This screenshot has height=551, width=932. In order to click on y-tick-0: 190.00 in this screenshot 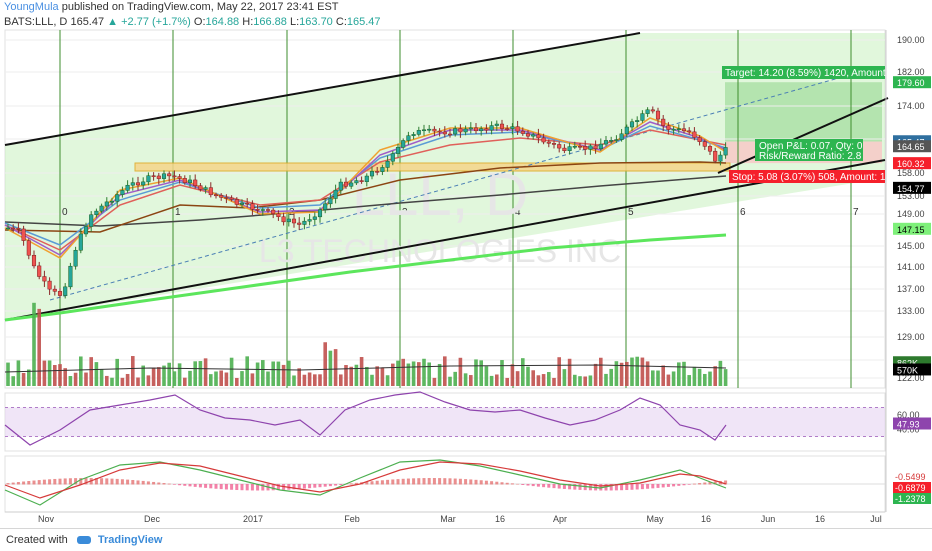, I will do `click(911, 40)`.